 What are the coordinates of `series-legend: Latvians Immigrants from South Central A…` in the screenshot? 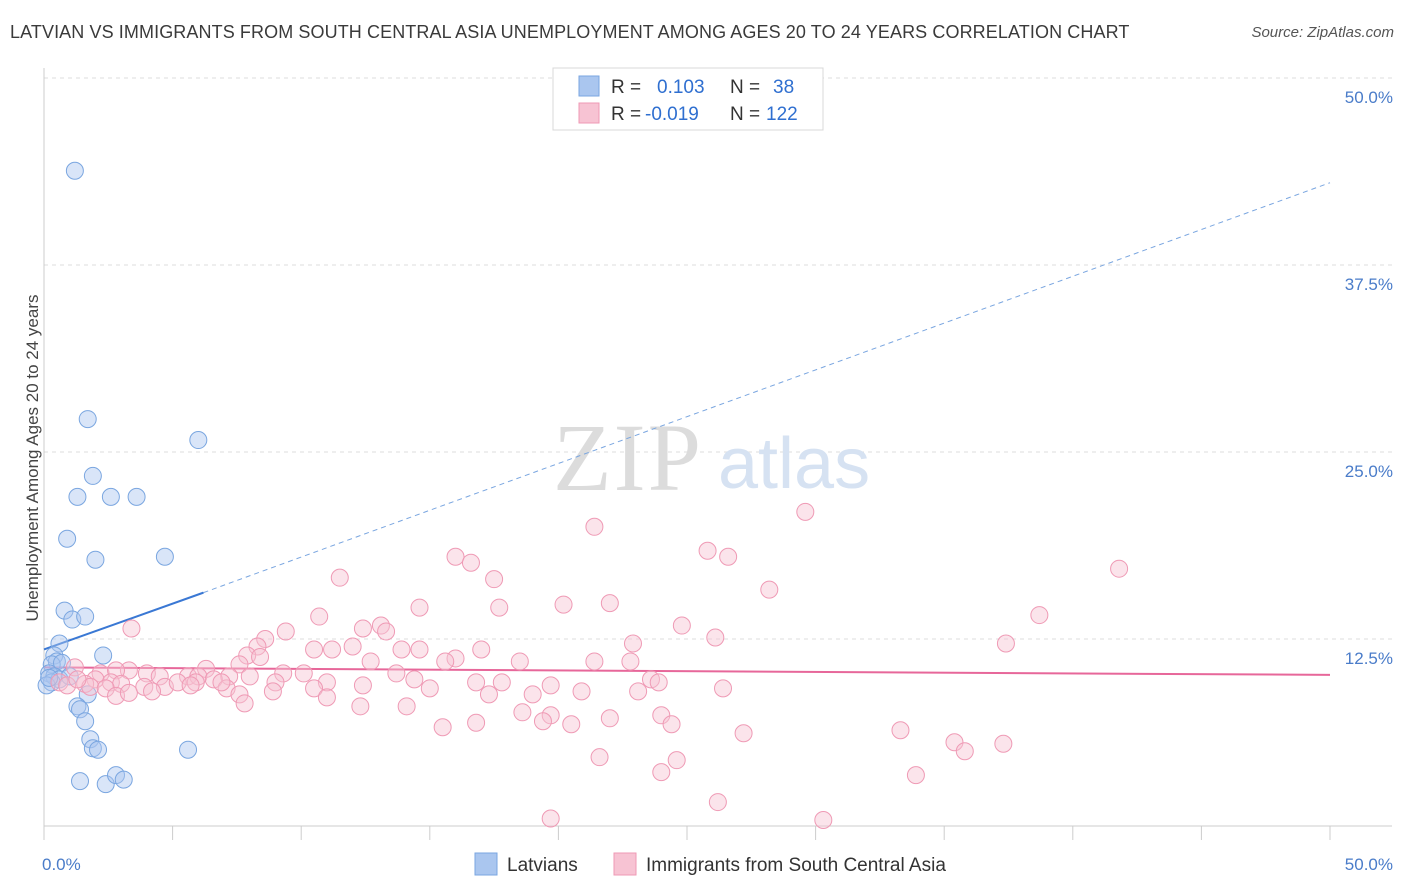 It's located at (710, 864).